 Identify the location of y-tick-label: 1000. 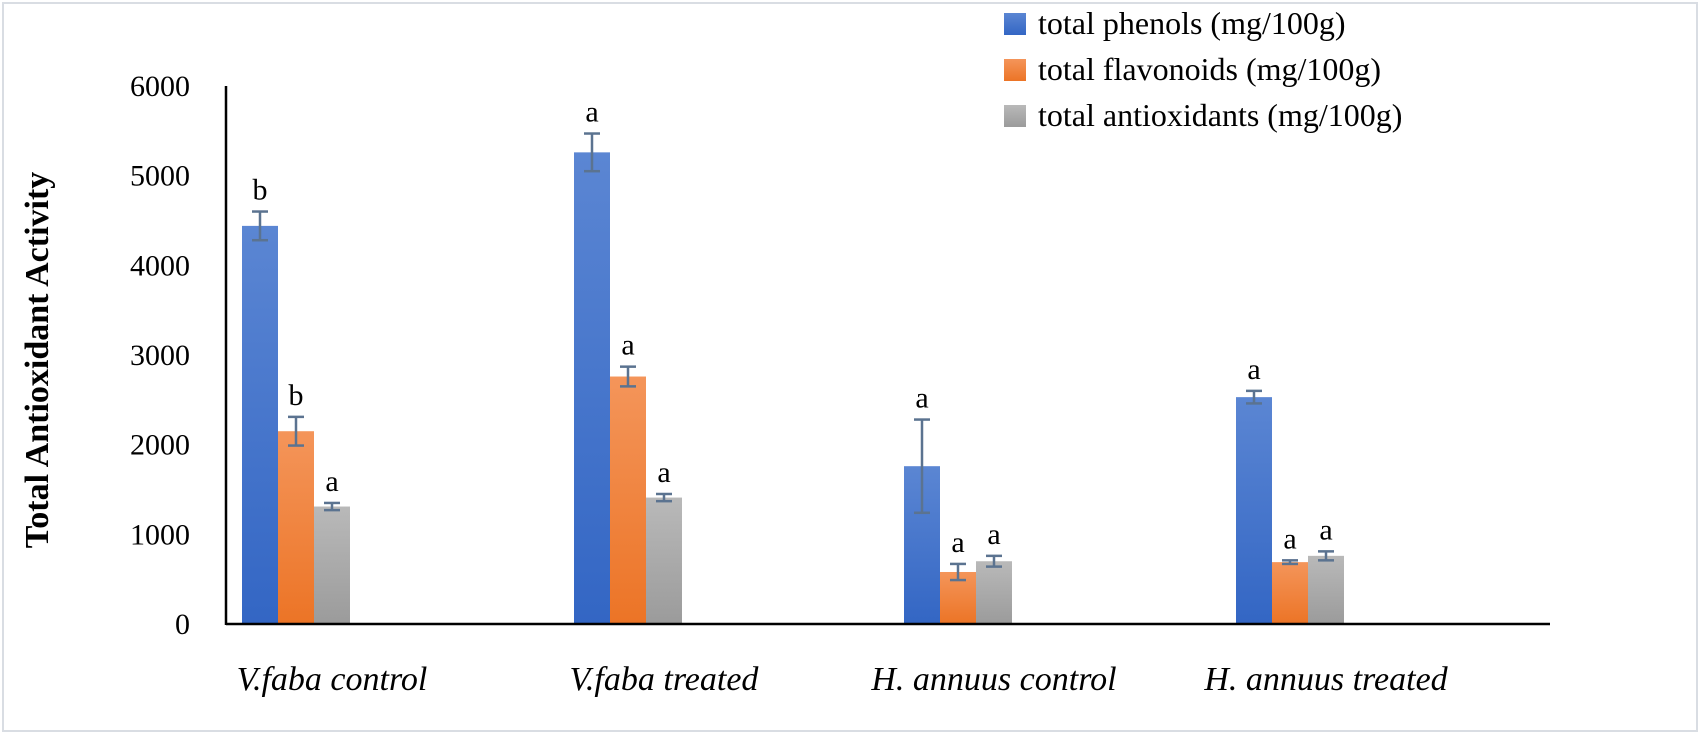
(160, 534).